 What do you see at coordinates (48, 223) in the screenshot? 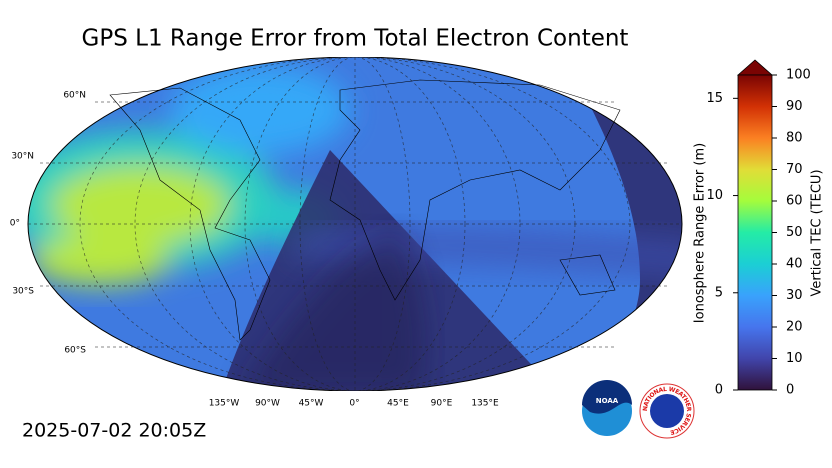
I see `lat-labels: 60°N 30°N 0° 30°S 60°S` at bounding box center [48, 223].